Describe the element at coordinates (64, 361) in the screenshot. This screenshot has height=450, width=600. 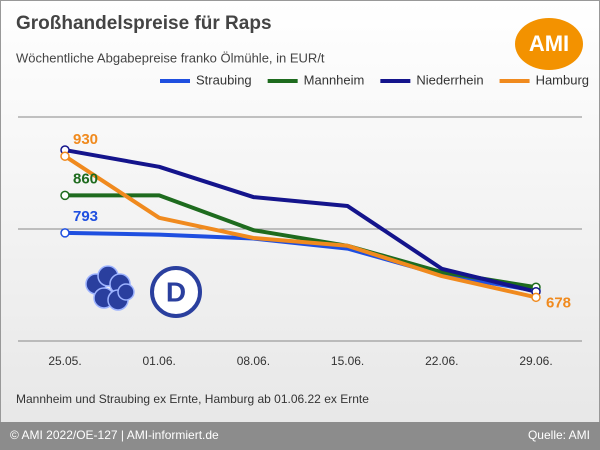
I see `x-tick-label: 25.05.` at that location.